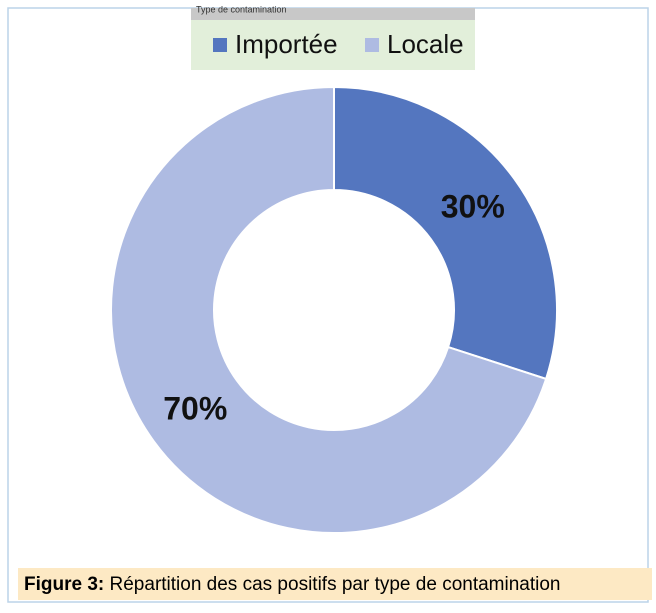 This screenshot has height=613, width=656. Describe the element at coordinates (241, 9) in the screenshot. I see `legend-title: Type de contamination` at that location.